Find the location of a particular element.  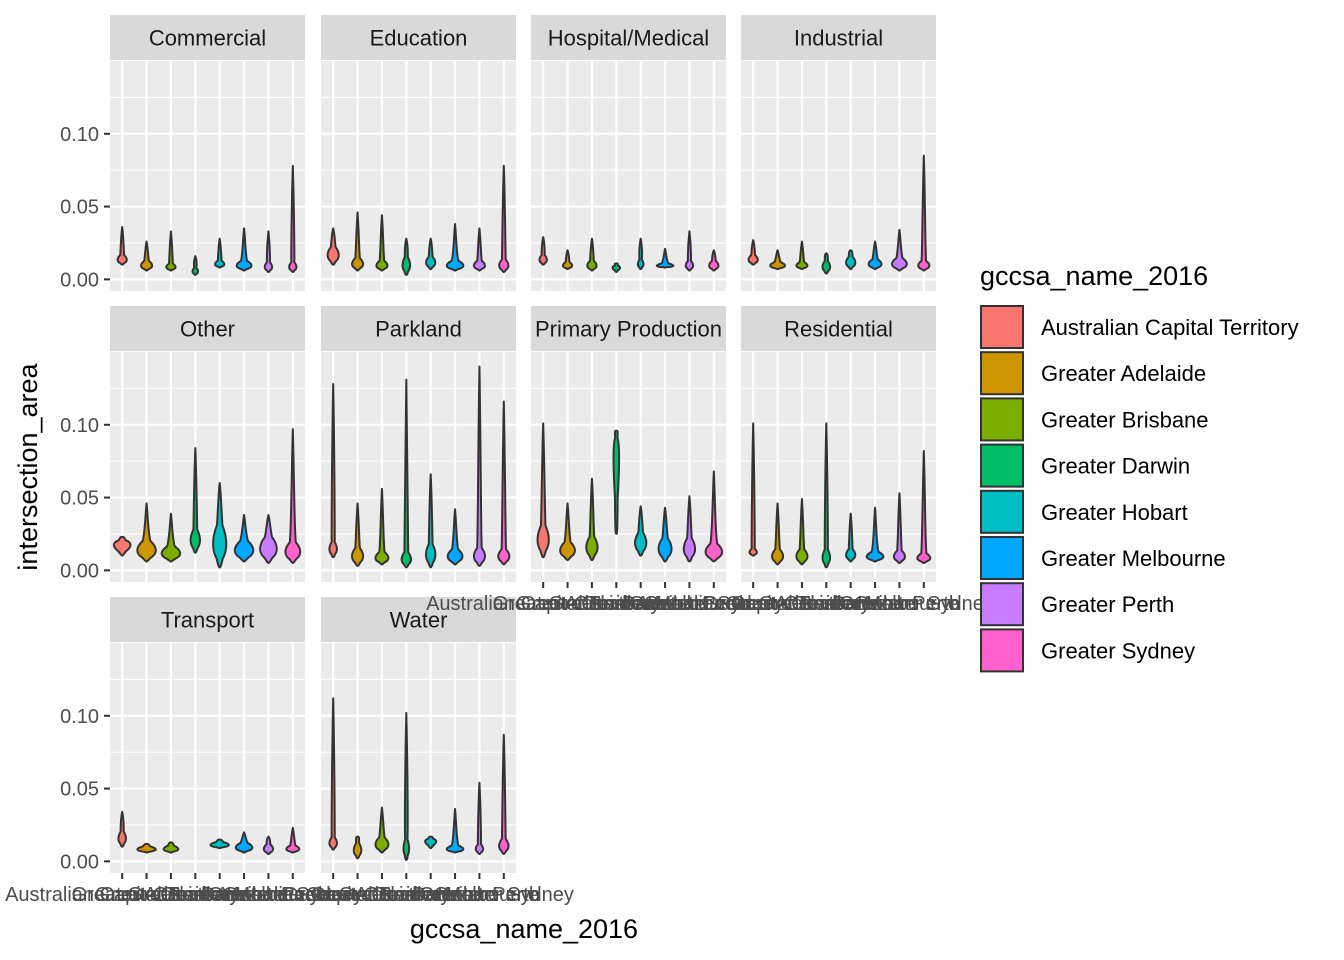

facet-strip-label: Transport is located at coordinates (207, 620).